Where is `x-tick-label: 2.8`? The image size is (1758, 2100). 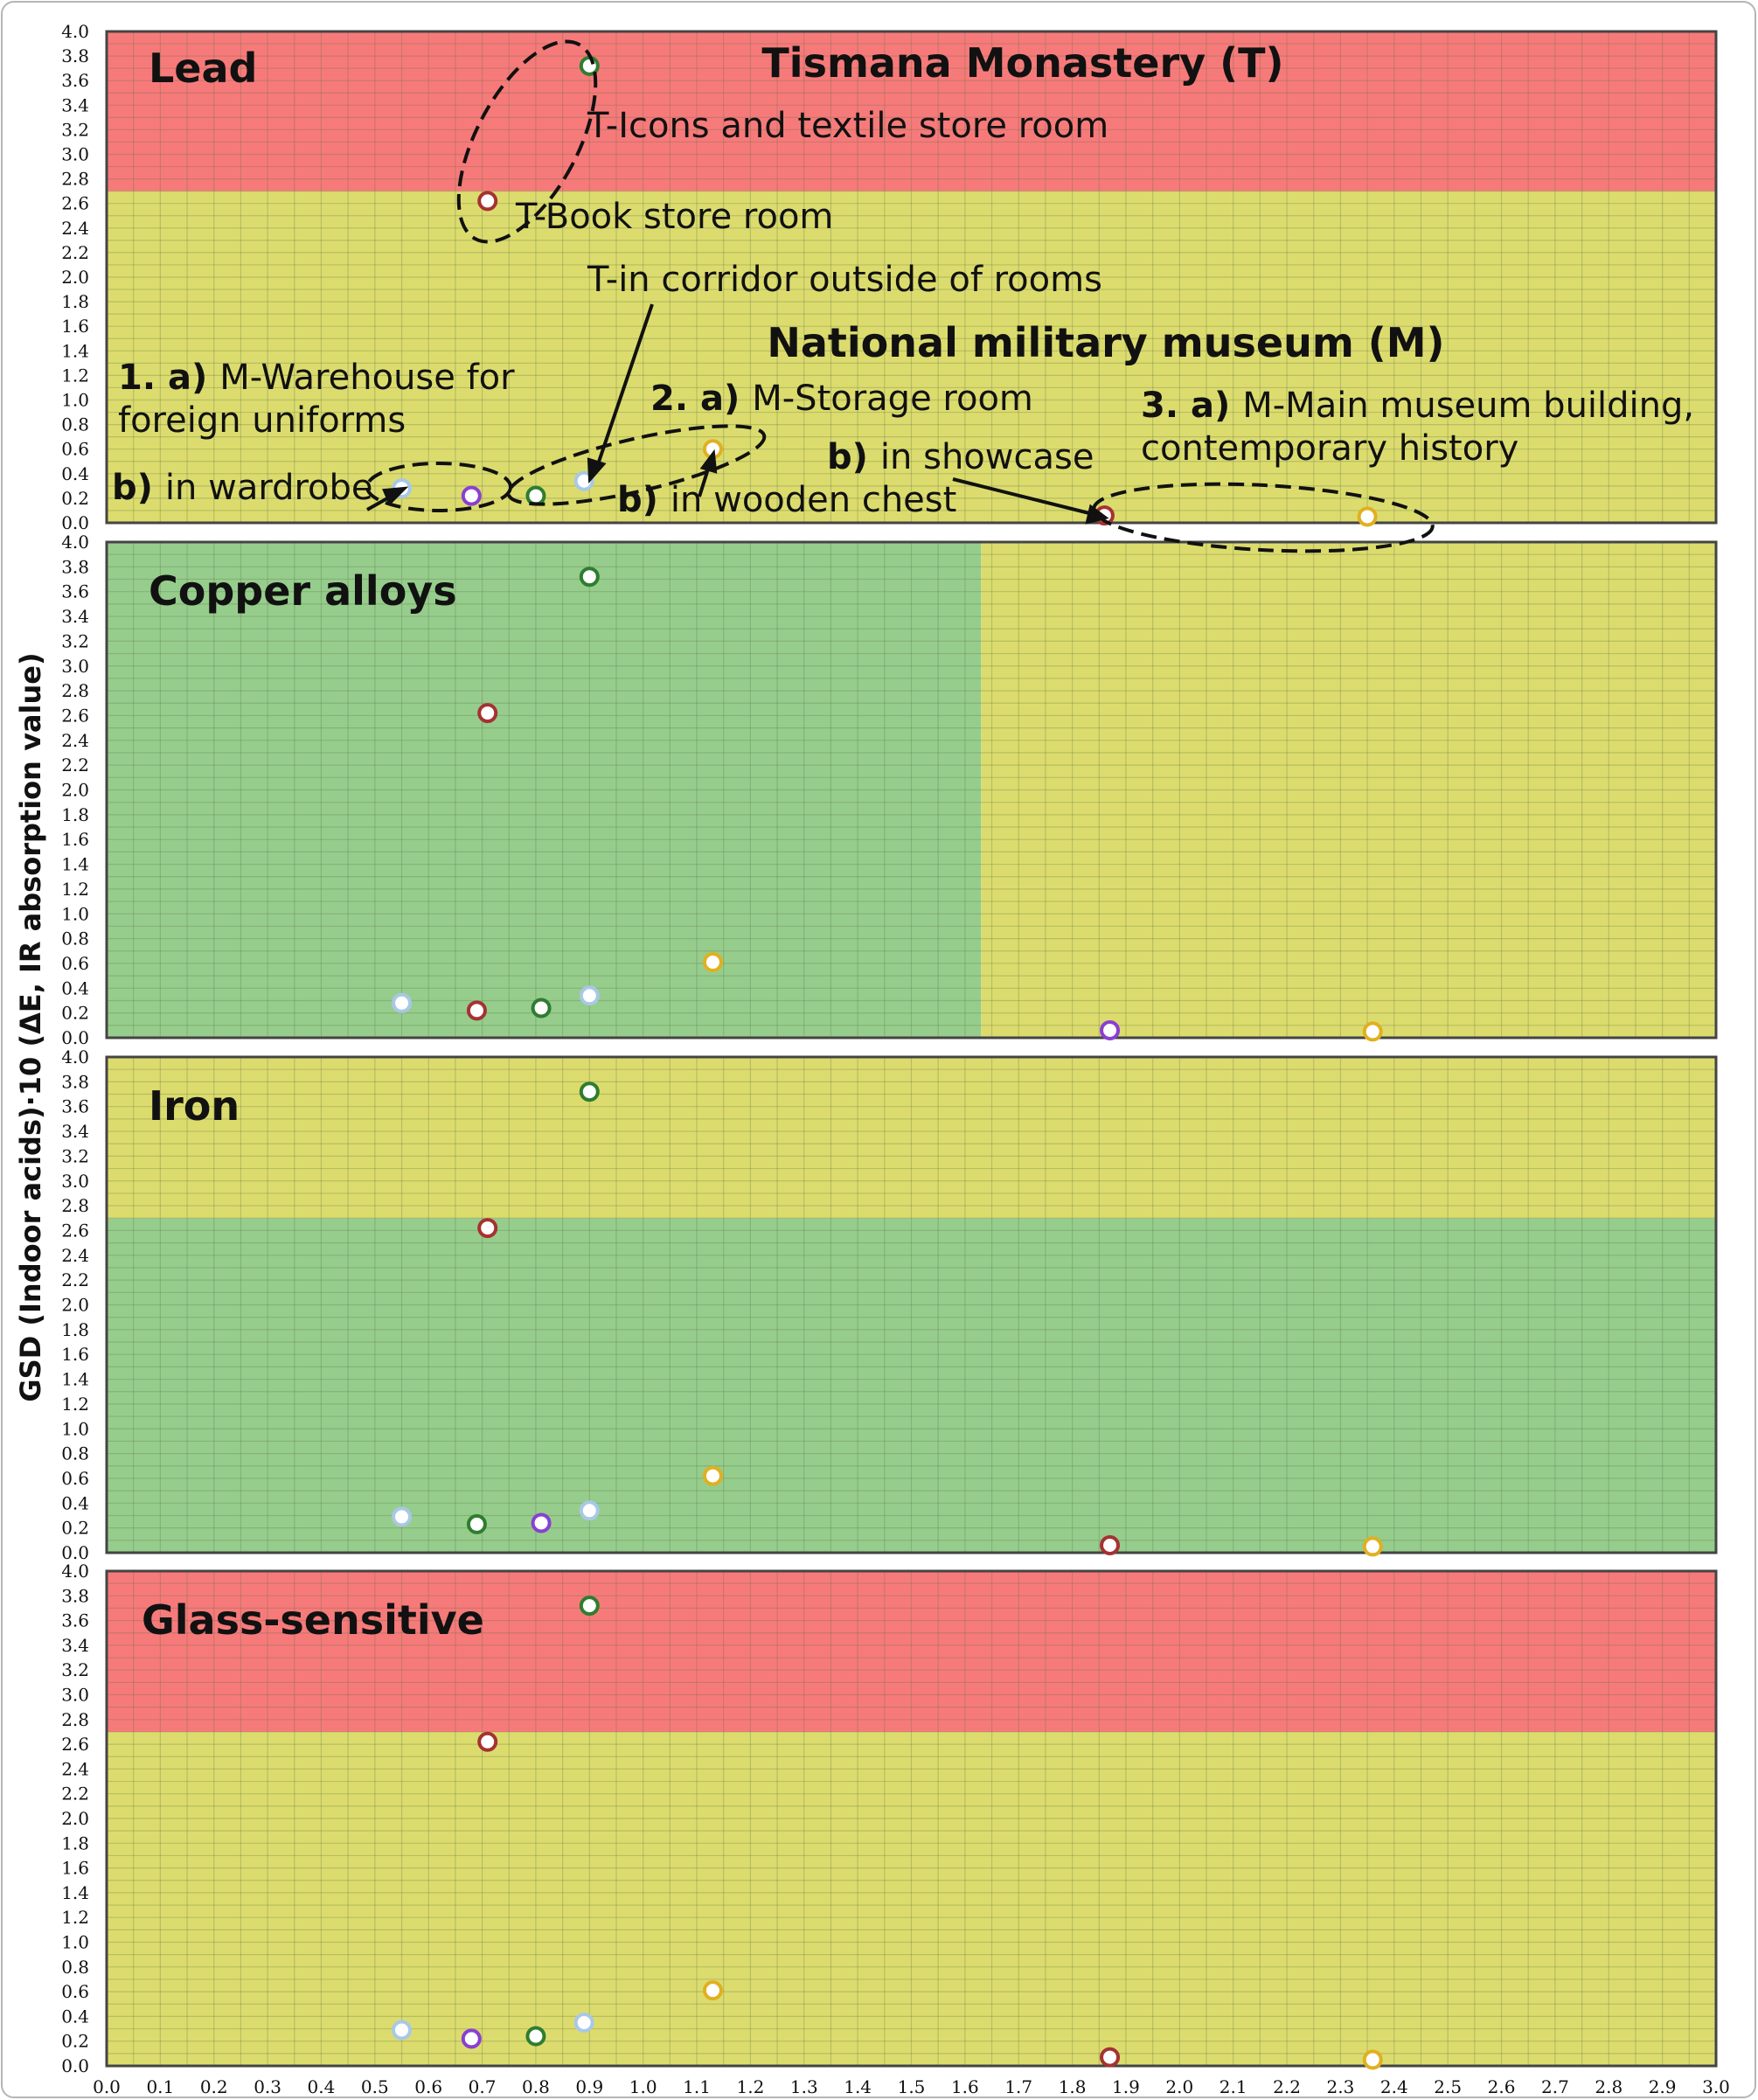 x-tick-label: 2.8 is located at coordinates (1609, 2087).